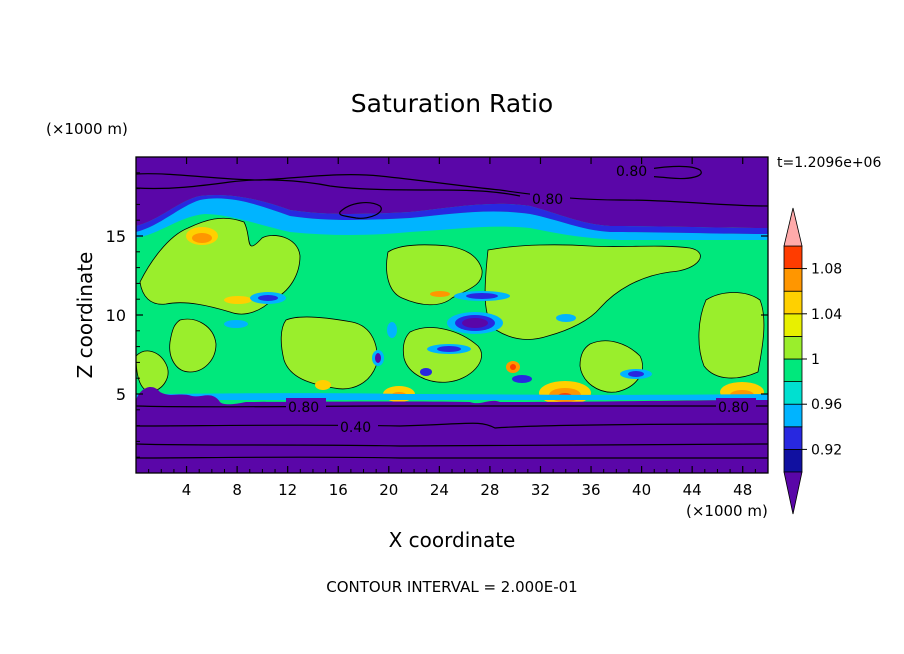 The image size is (904, 654). I want to click on upper-blue-transition, so click(452, 214).